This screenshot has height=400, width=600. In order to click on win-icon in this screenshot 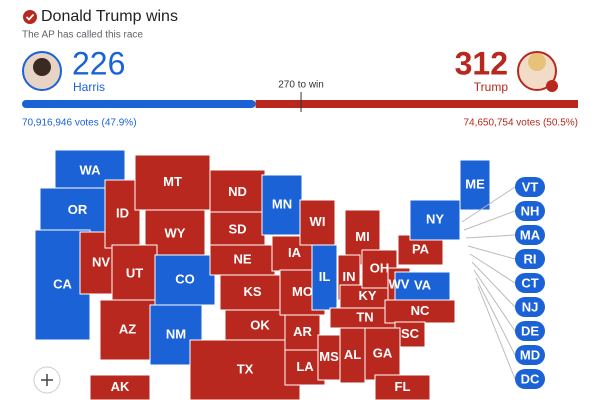, I will do `click(30, 17)`.